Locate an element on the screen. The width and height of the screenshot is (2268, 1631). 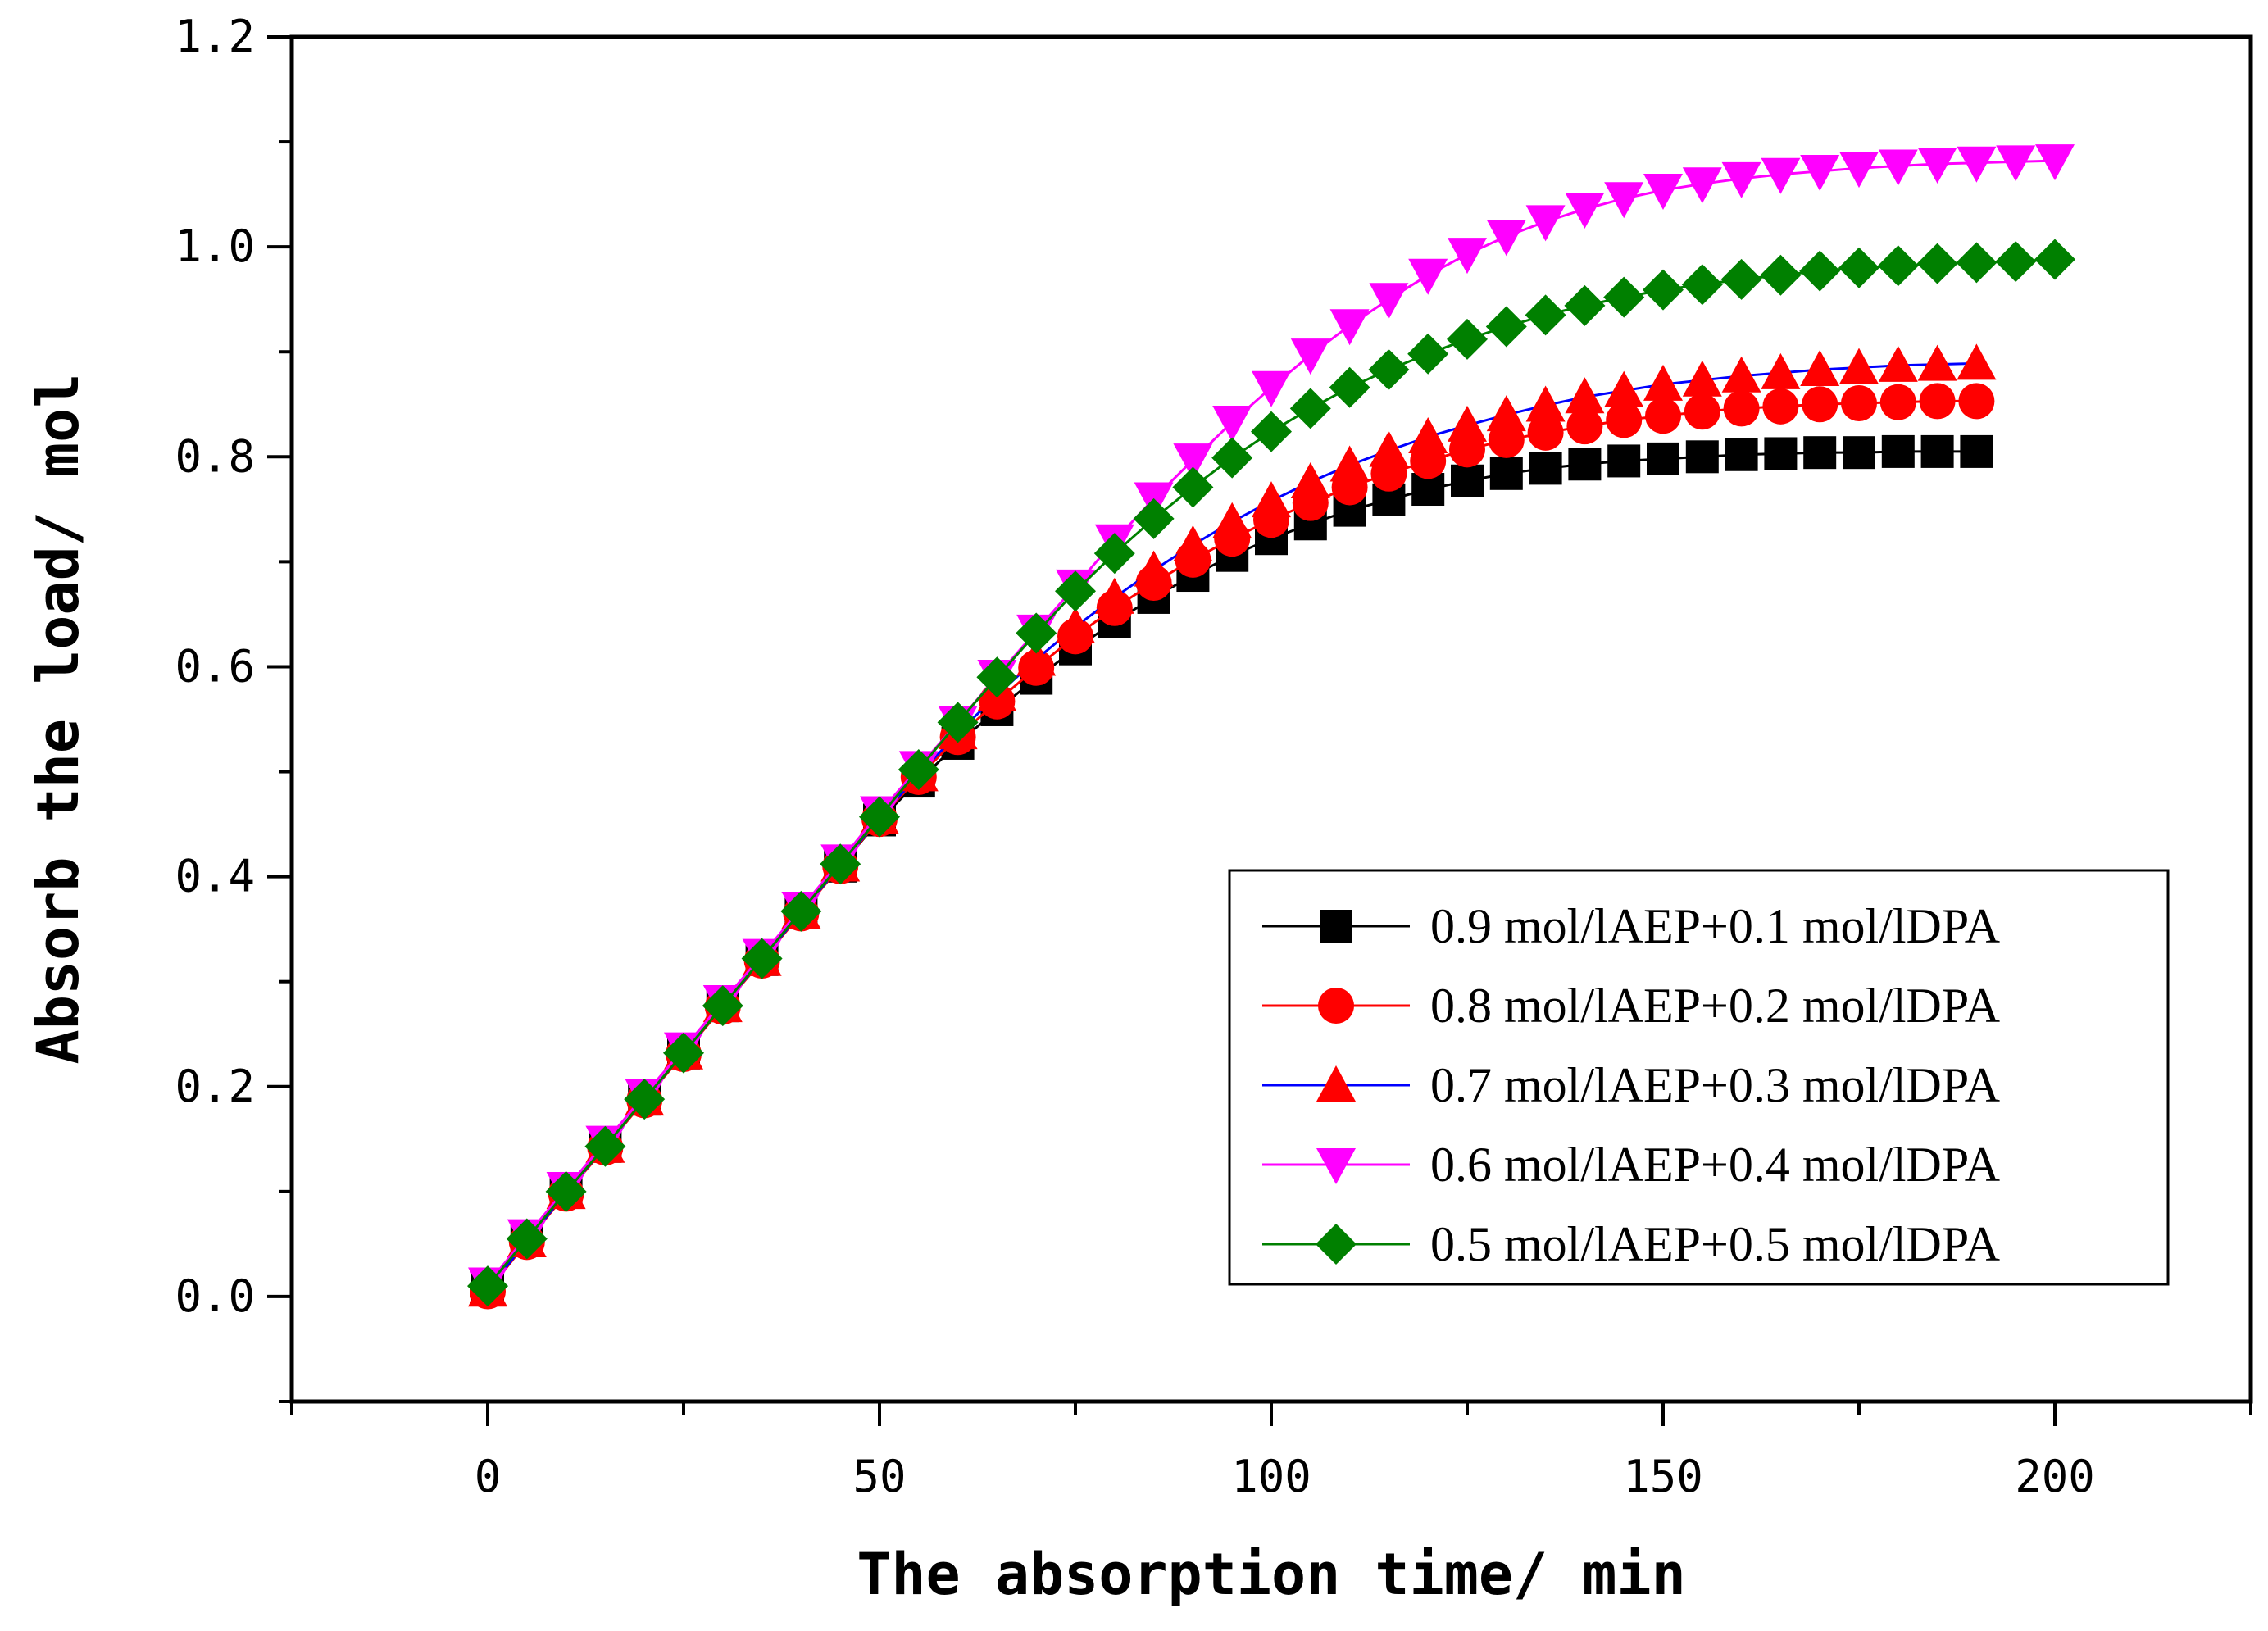
legend-label: 0.7 mol/lAEP+0.3 mol/lDPA is located at coordinates (1715, 1085).